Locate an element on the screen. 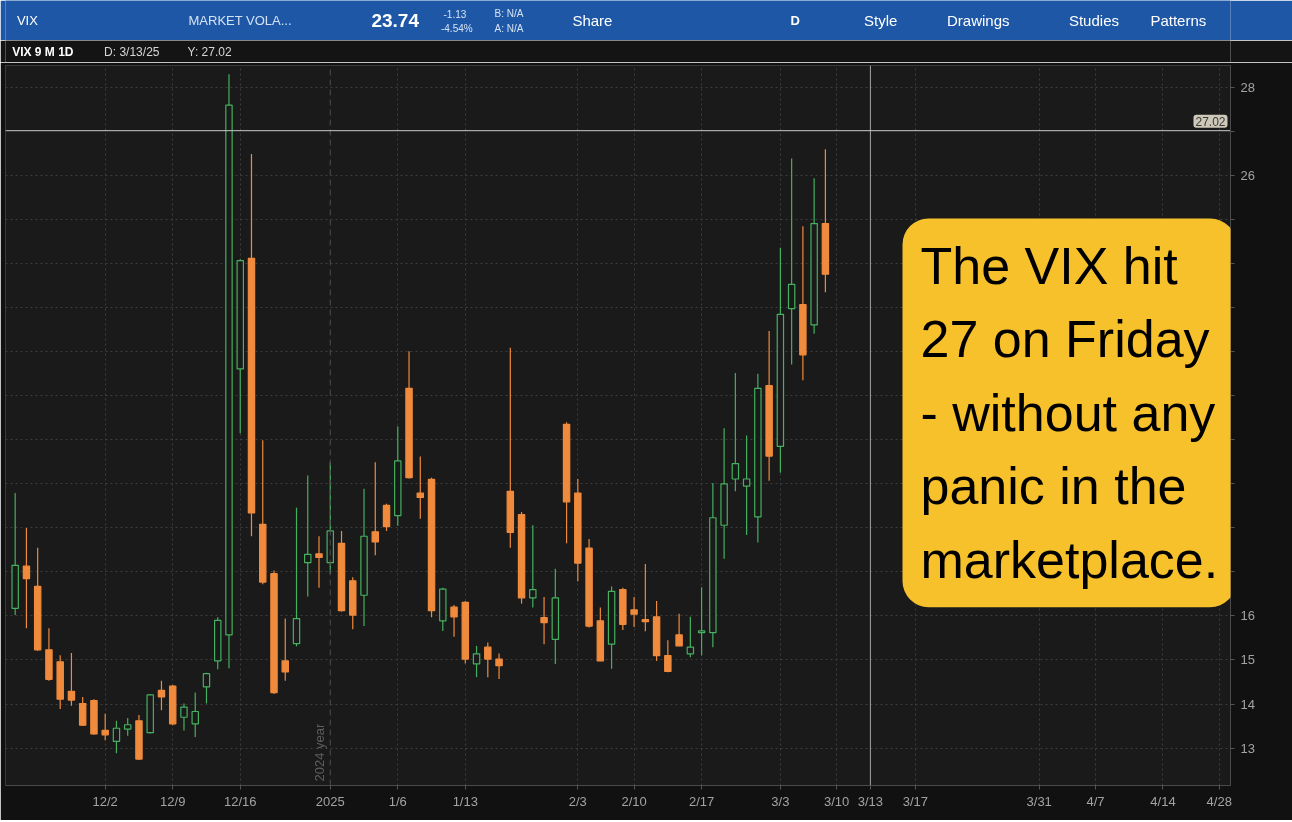  text: 23.74 is located at coordinates (395, 20).